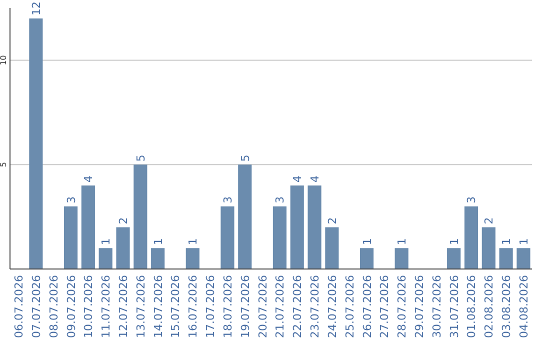 The width and height of the screenshot is (540, 340). Describe the element at coordinates (53, 306) in the screenshot. I see `x-tick-label: 08.07.2026` at that location.